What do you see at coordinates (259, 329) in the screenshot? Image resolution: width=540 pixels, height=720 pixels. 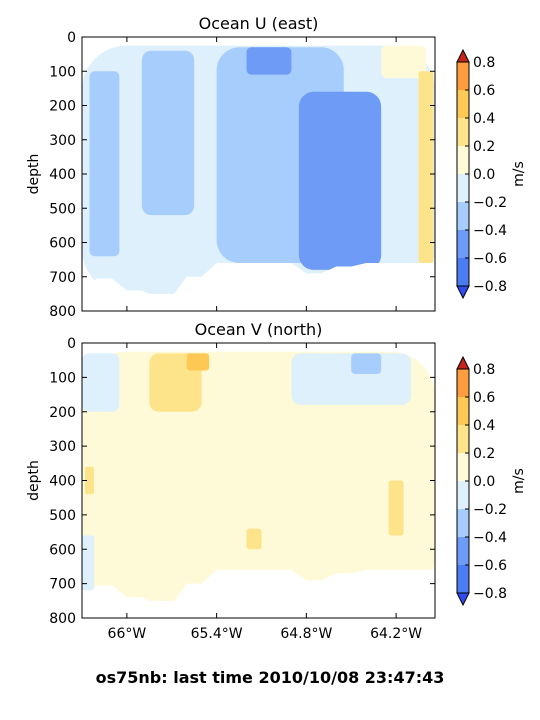 I see `panel-title: Ocean V (north)` at bounding box center [259, 329].